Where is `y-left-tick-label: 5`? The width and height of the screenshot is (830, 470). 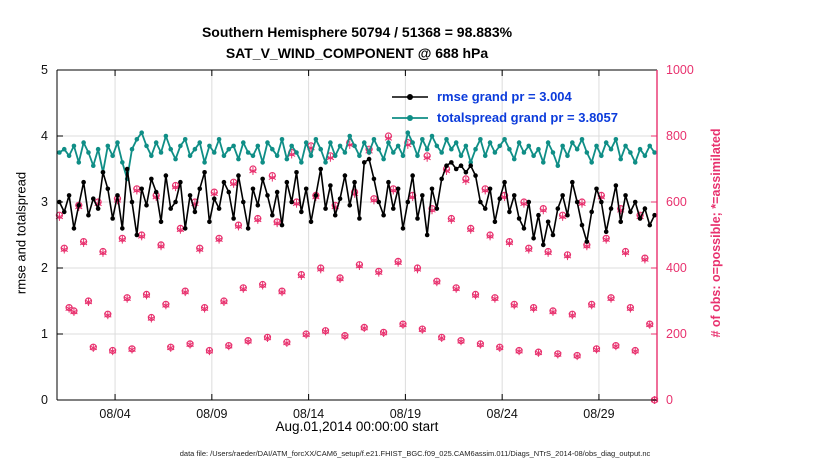
y-left-tick-label: 5 is located at coordinates (44, 70).